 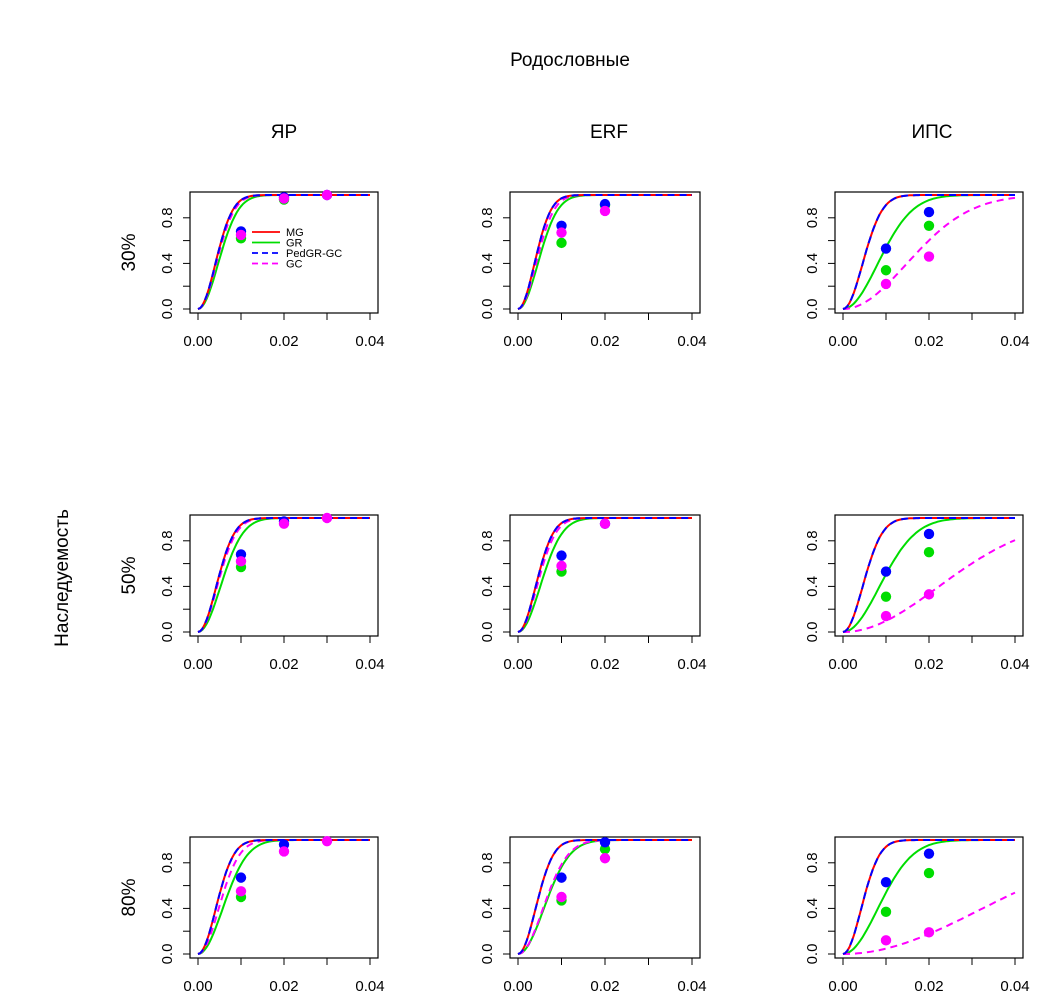 What do you see at coordinates (609, 132) in the screenshot?
I see `column-title-1: ERF` at bounding box center [609, 132].